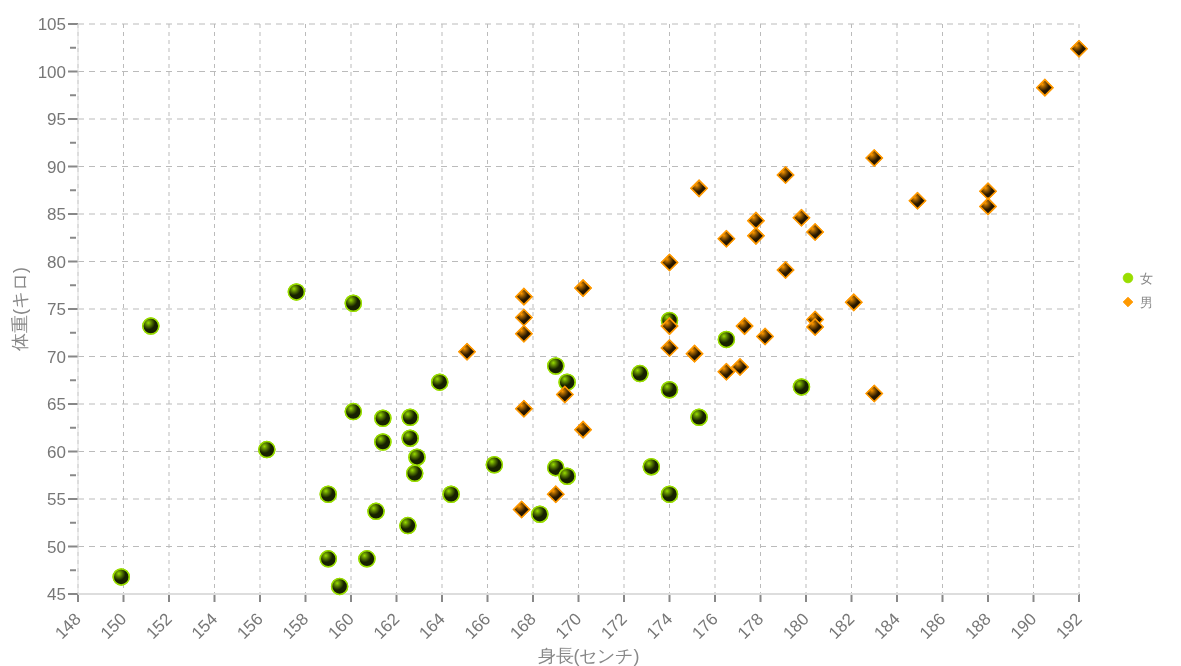 Image resolution: width=1181 pixels, height=666 pixels. I want to click on y-tick-label: 65, so click(56, 404).